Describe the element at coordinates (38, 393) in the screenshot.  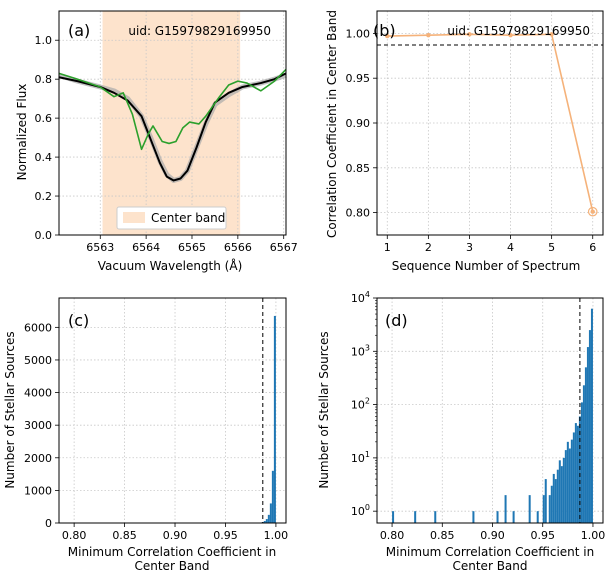
I see `y-tick-label: 4000` at that location.